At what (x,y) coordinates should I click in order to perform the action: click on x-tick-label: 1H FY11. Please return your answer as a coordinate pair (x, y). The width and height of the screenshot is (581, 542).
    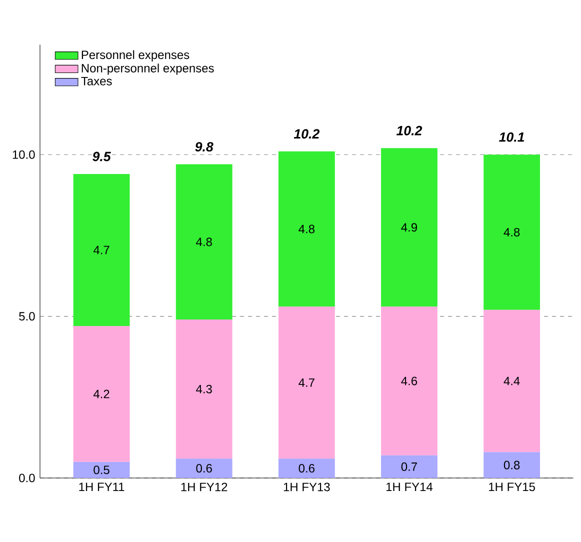
    Looking at the image, I should click on (101, 486).